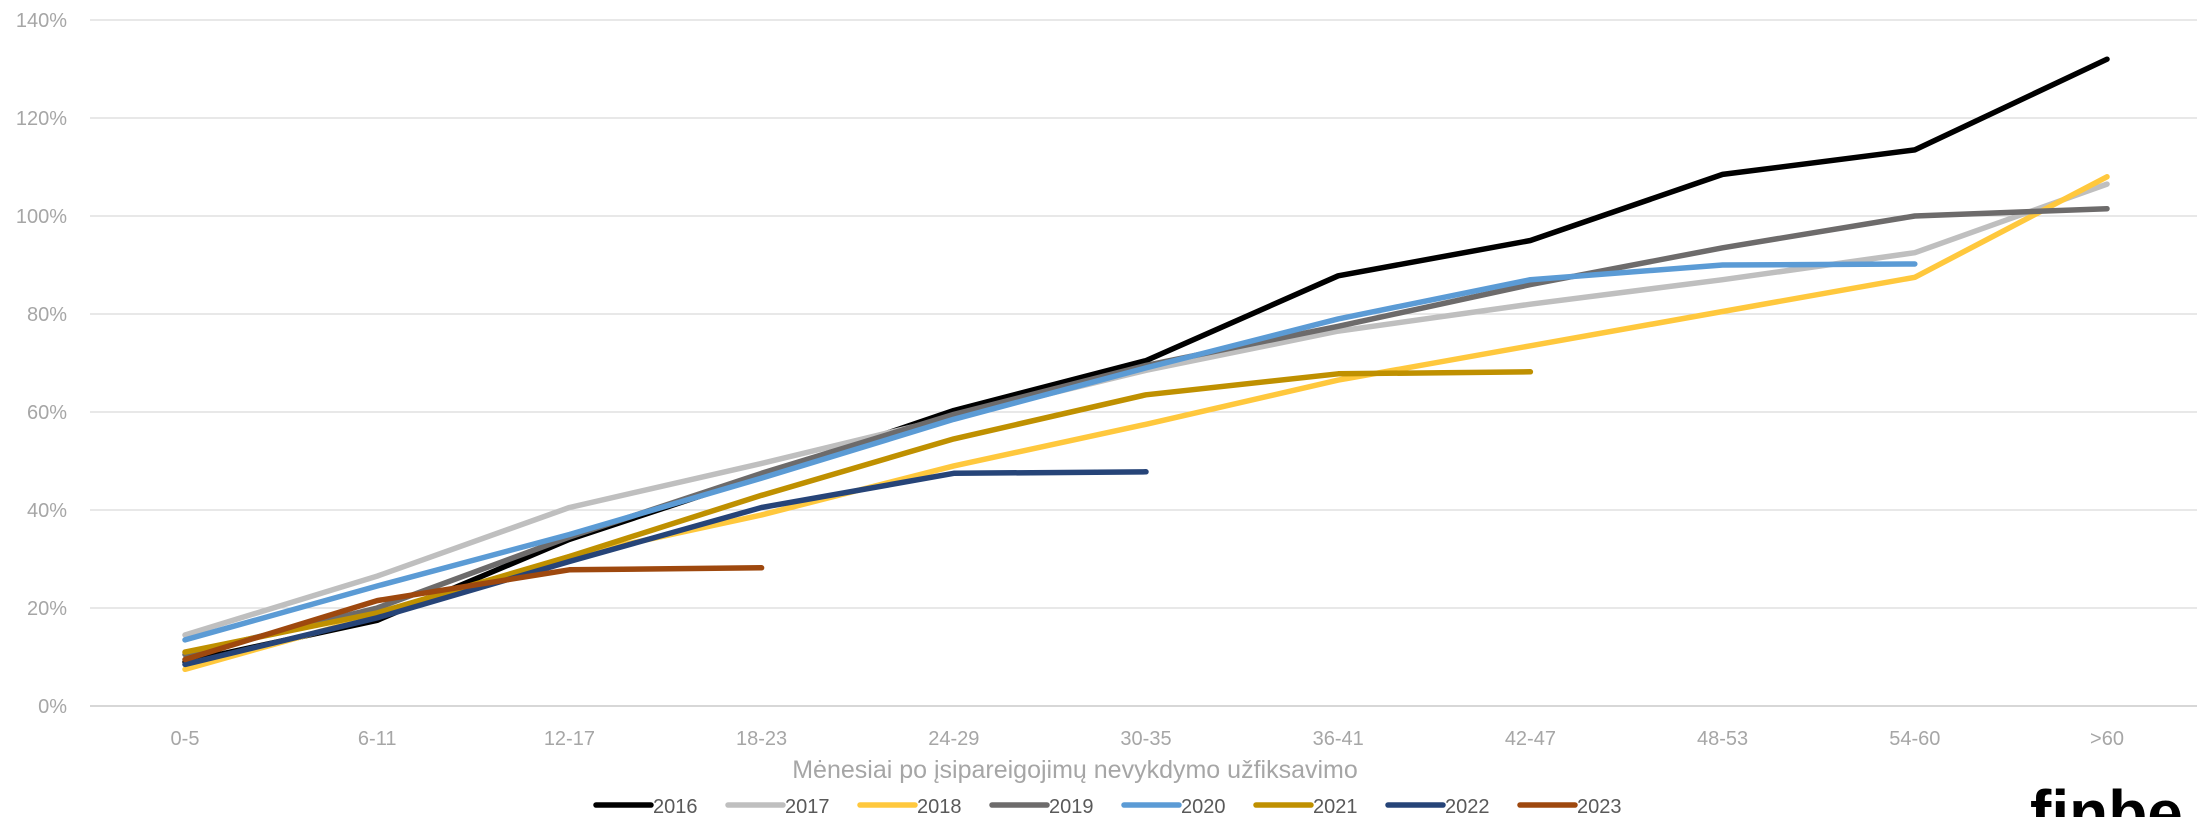  Describe the element at coordinates (47, 609) in the screenshot. I see `y-tick-label: 20%` at that location.